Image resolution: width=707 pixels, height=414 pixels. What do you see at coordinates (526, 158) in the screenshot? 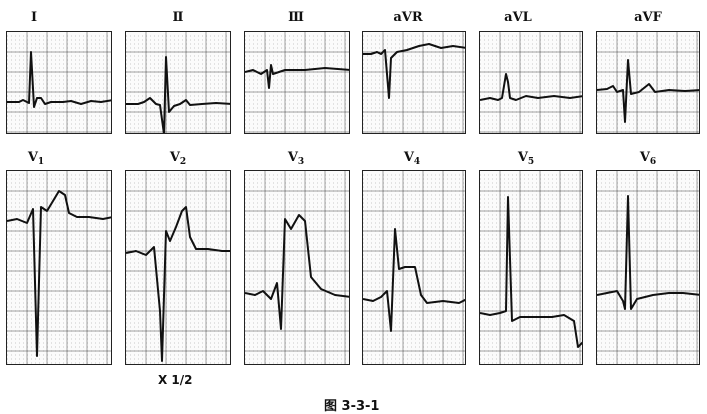
I see `lead-label-V5: V5` at bounding box center [526, 158].